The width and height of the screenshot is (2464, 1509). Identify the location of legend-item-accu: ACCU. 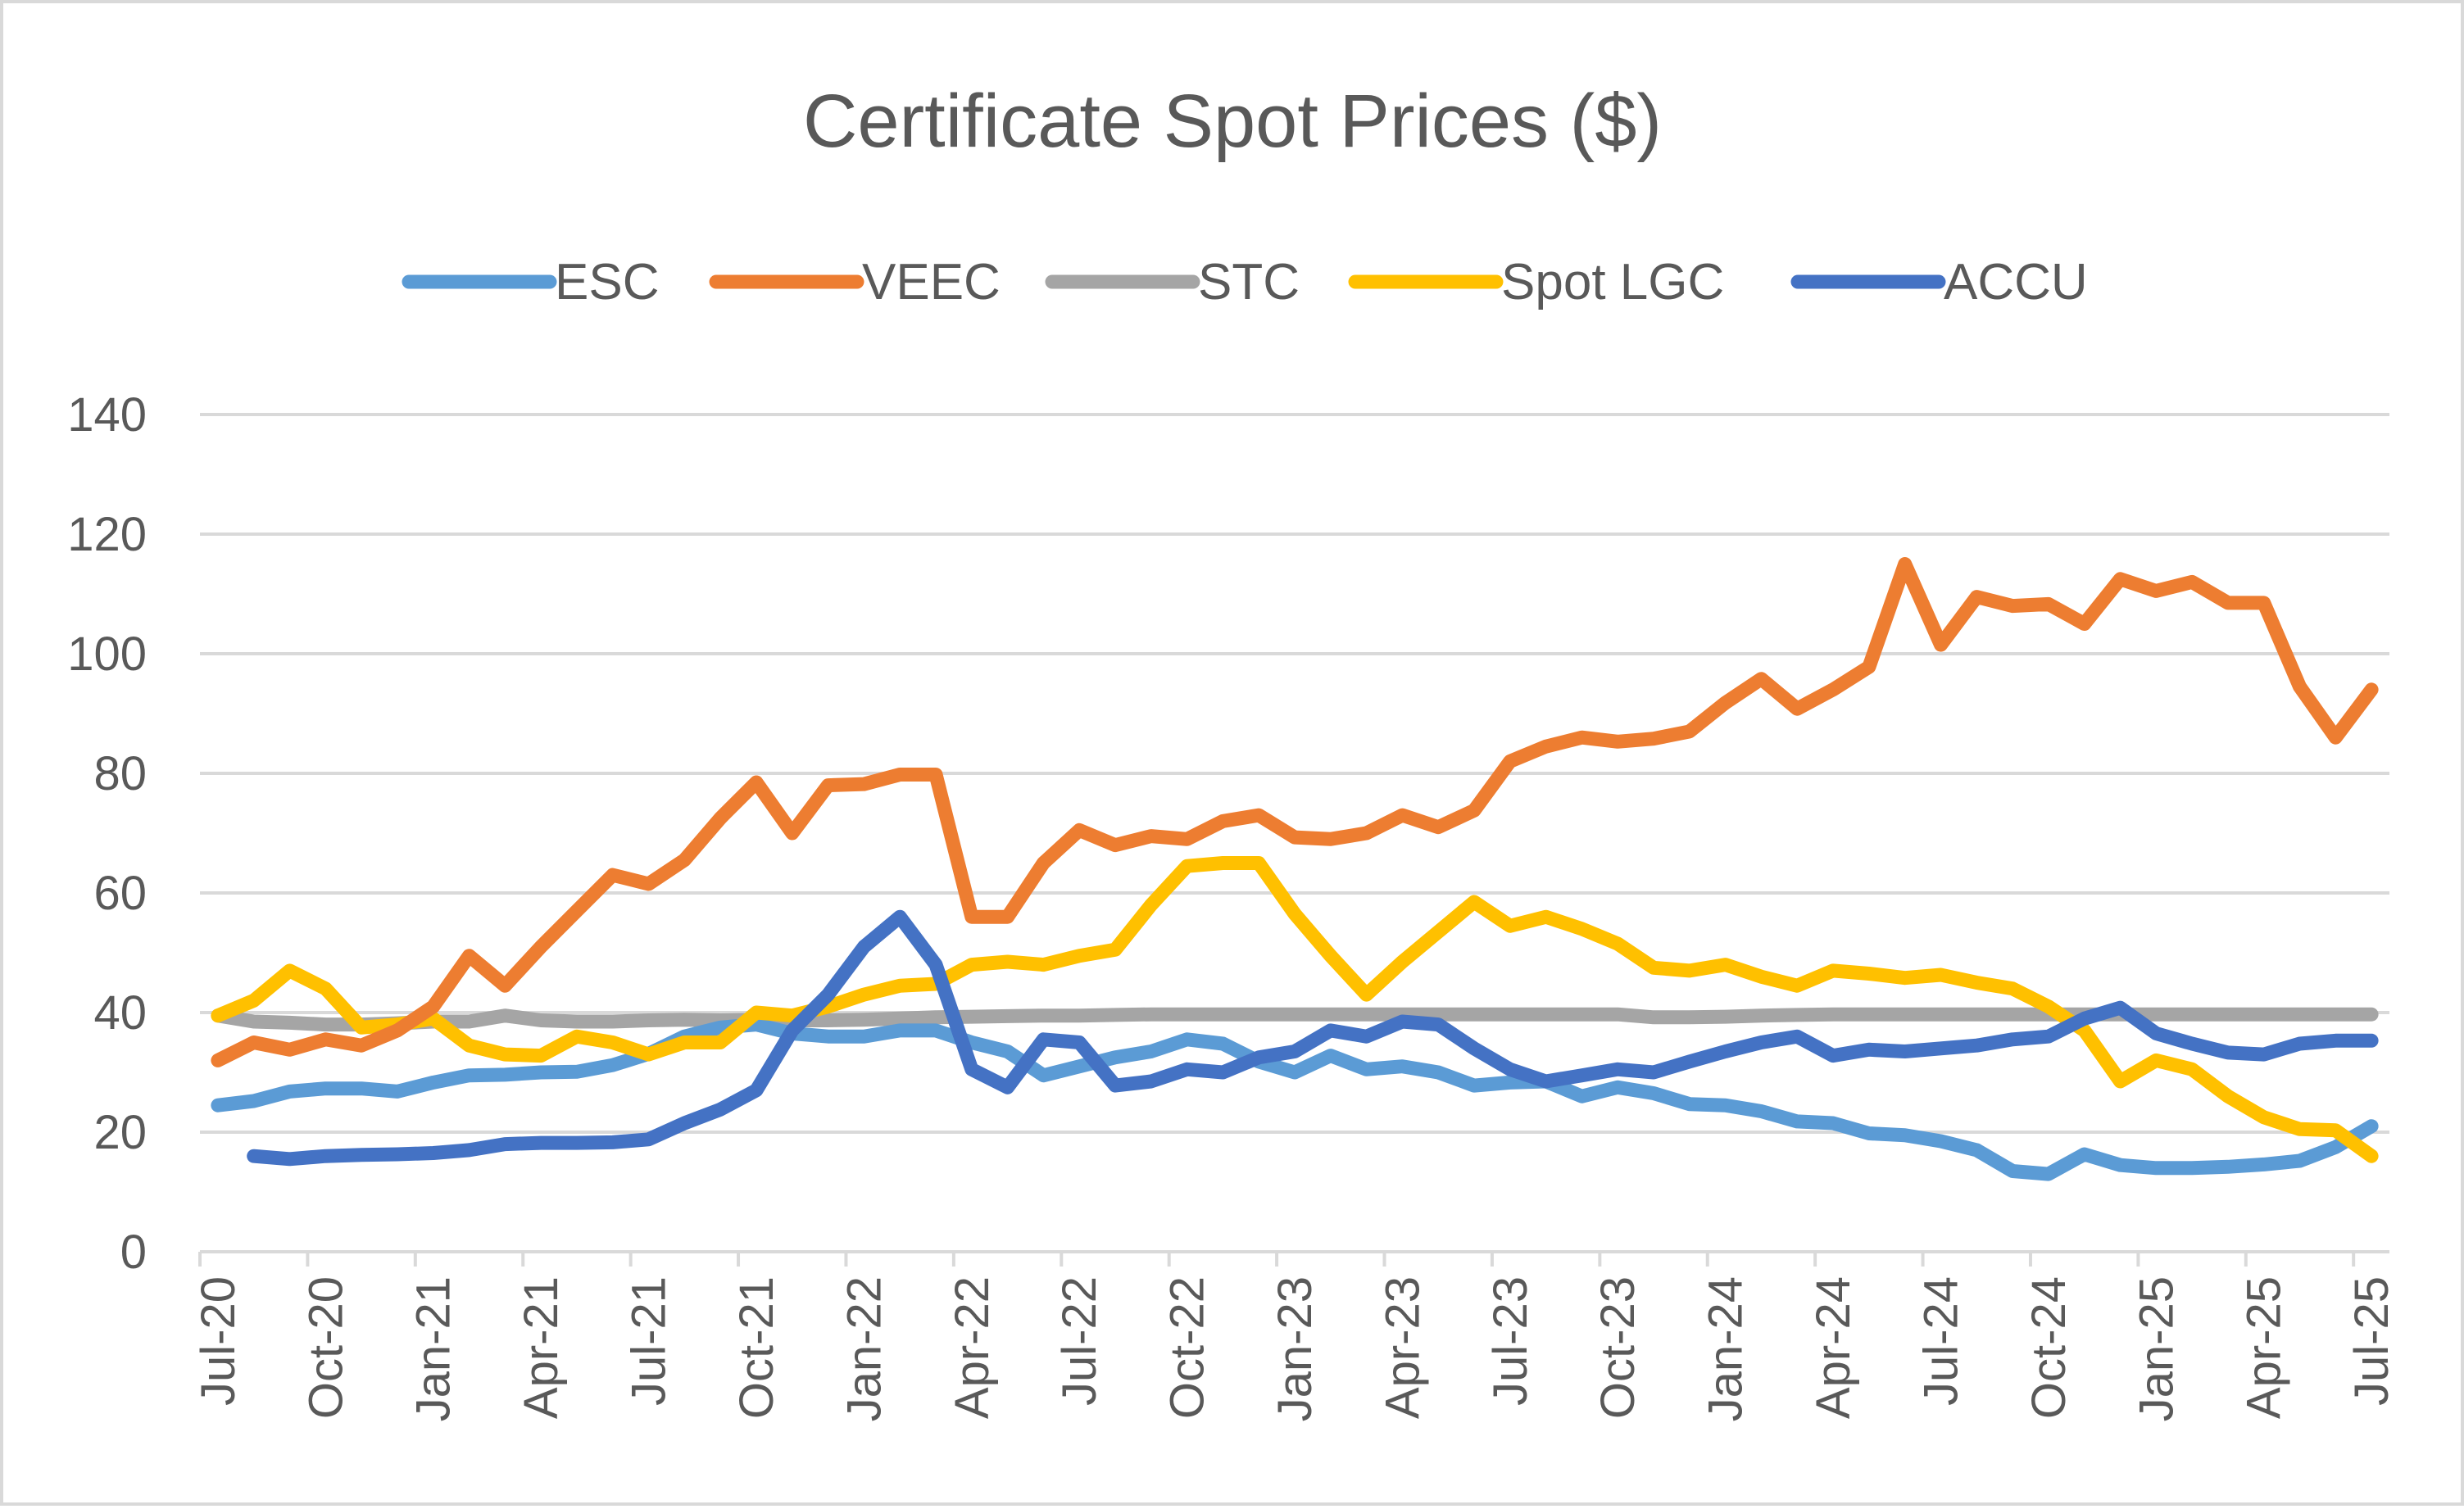
(1939, 282).